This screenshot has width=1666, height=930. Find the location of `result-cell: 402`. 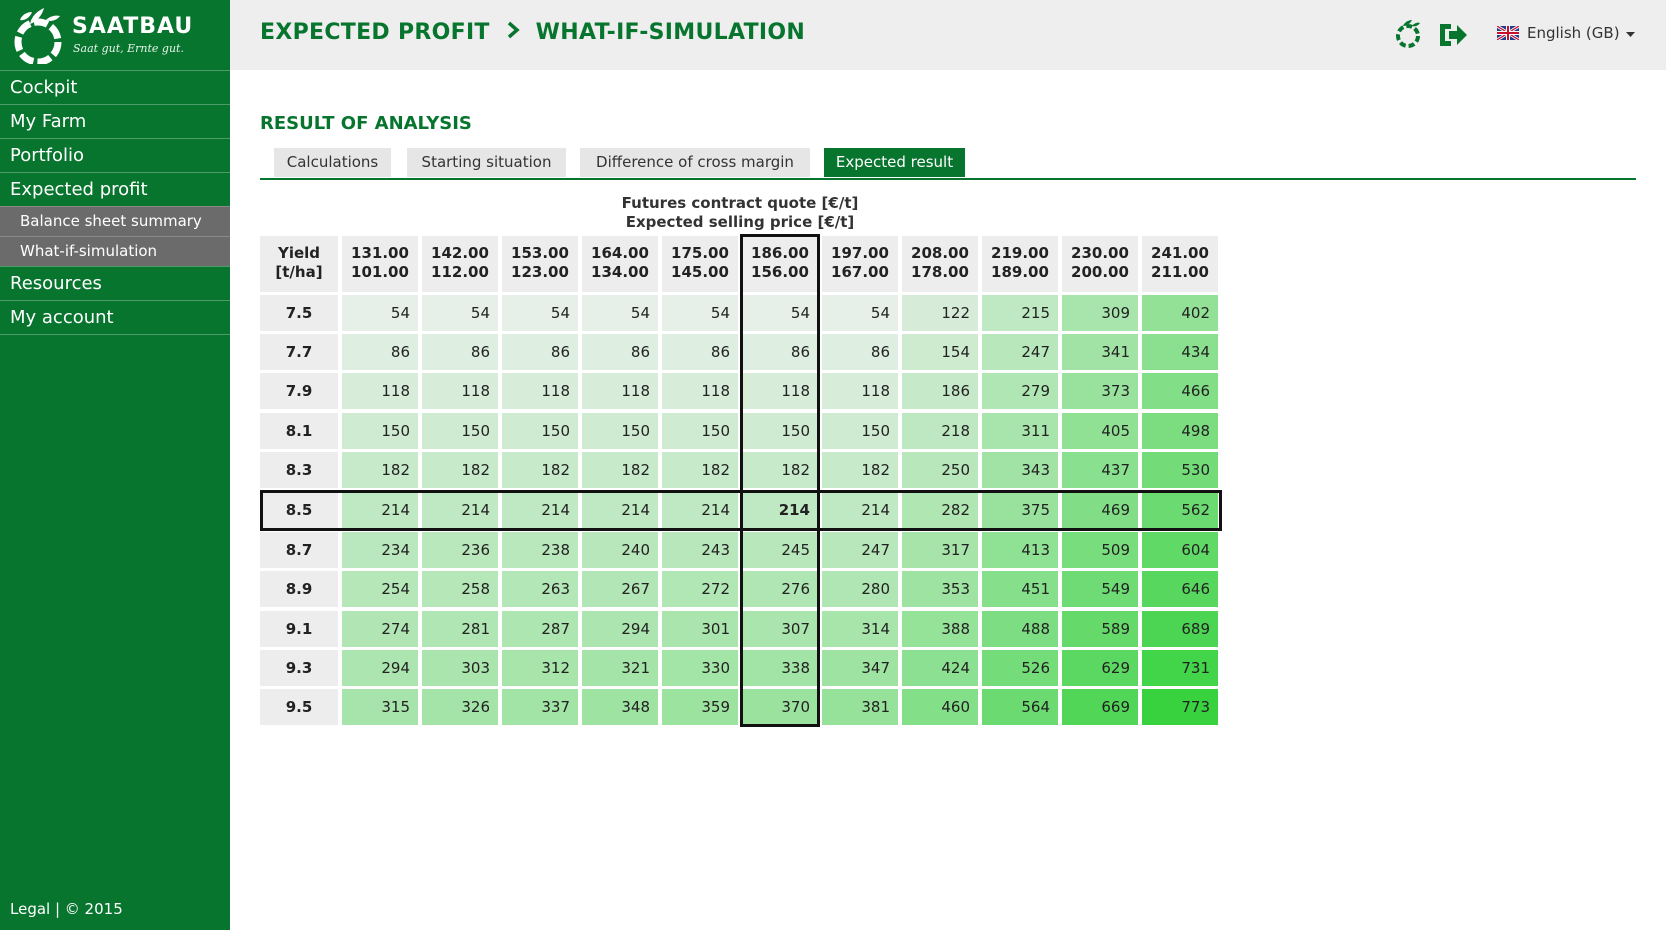

result-cell: 402 is located at coordinates (1180, 313).